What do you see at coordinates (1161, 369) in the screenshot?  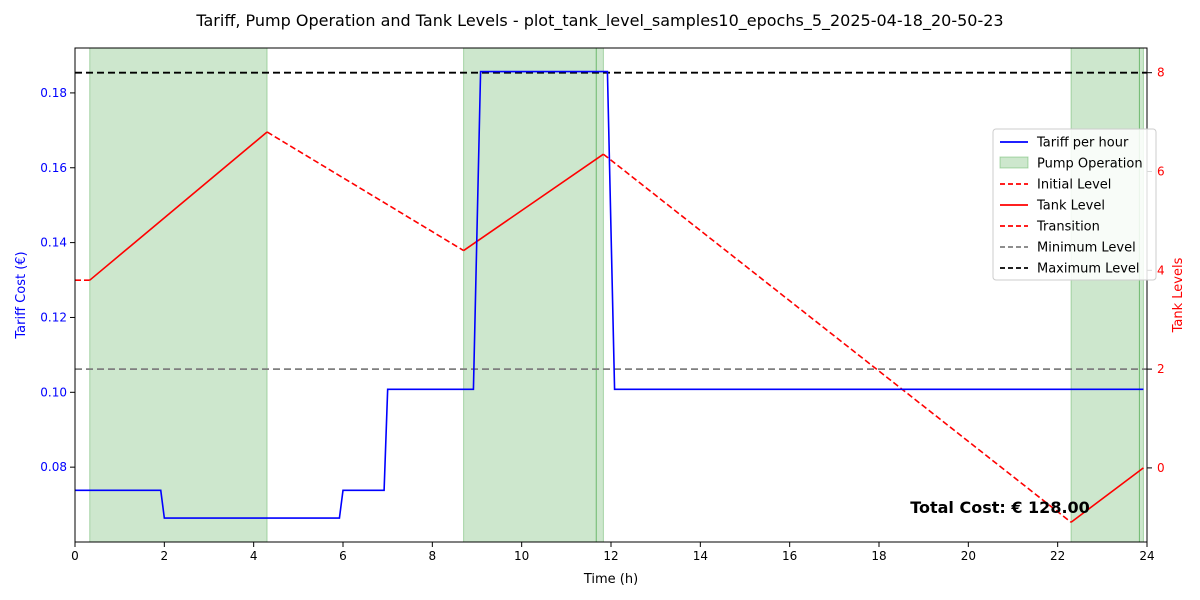 I see `y-right-tick-label: 2` at bounding box center [1161, 369].